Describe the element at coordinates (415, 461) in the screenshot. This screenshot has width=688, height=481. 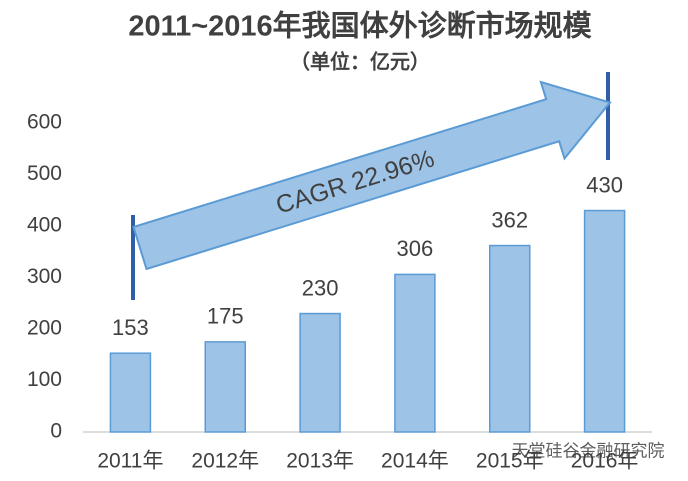
I see `x-tick-label: 2014年` at that location.